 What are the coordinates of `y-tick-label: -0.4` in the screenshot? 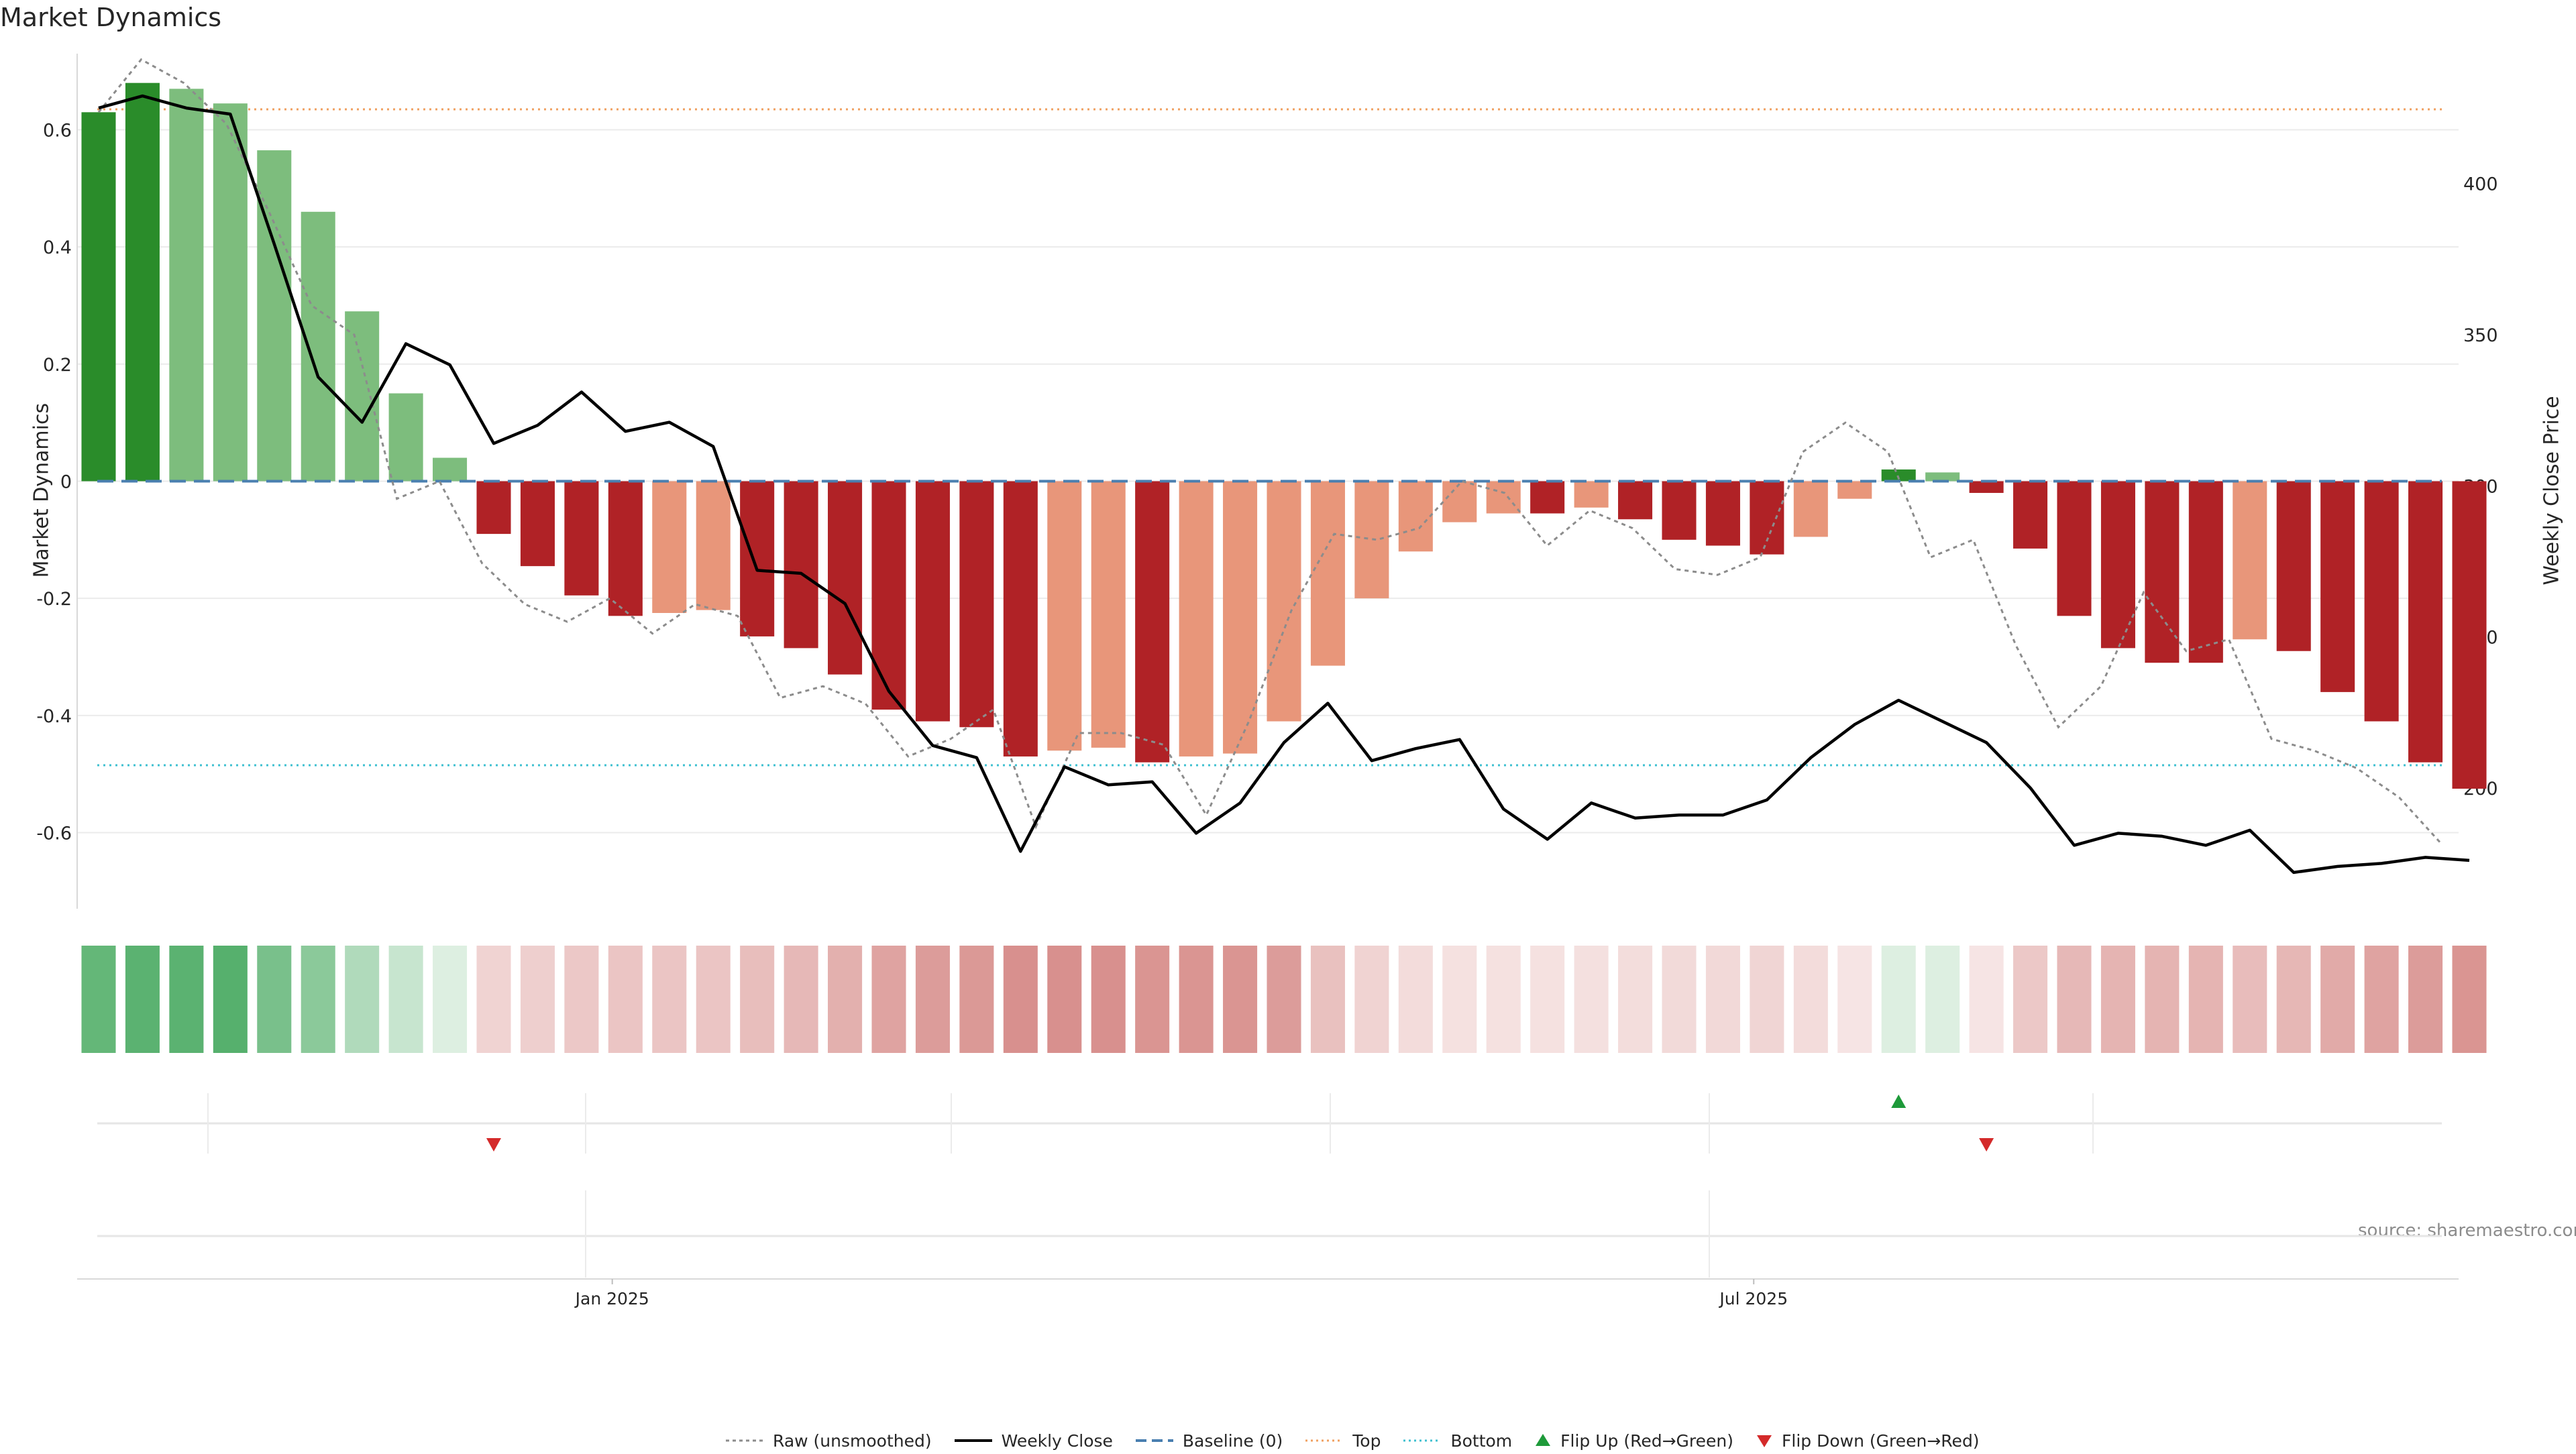 It's located at (54, 716).